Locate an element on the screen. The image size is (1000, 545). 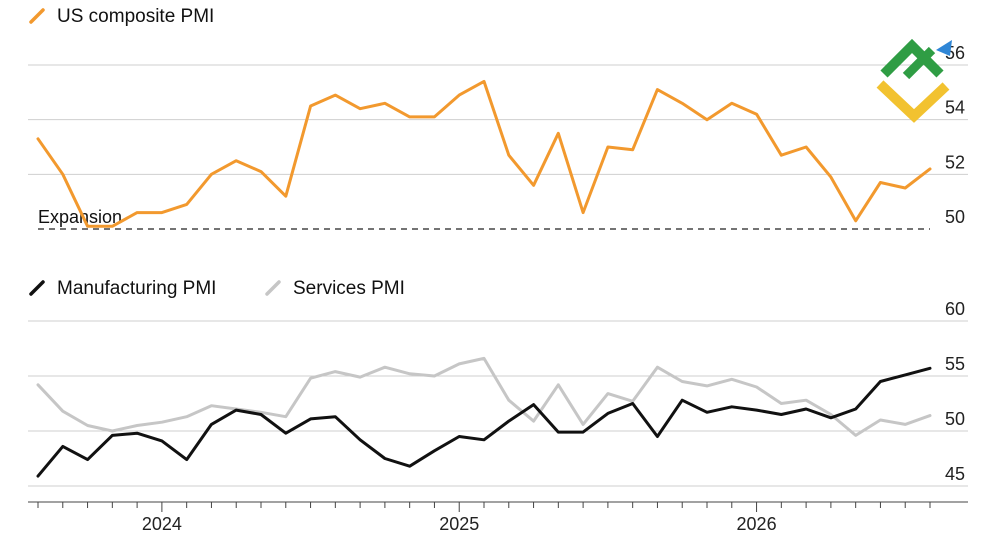
legend-swatch-manufacturing is located at coordinates (37, 288).